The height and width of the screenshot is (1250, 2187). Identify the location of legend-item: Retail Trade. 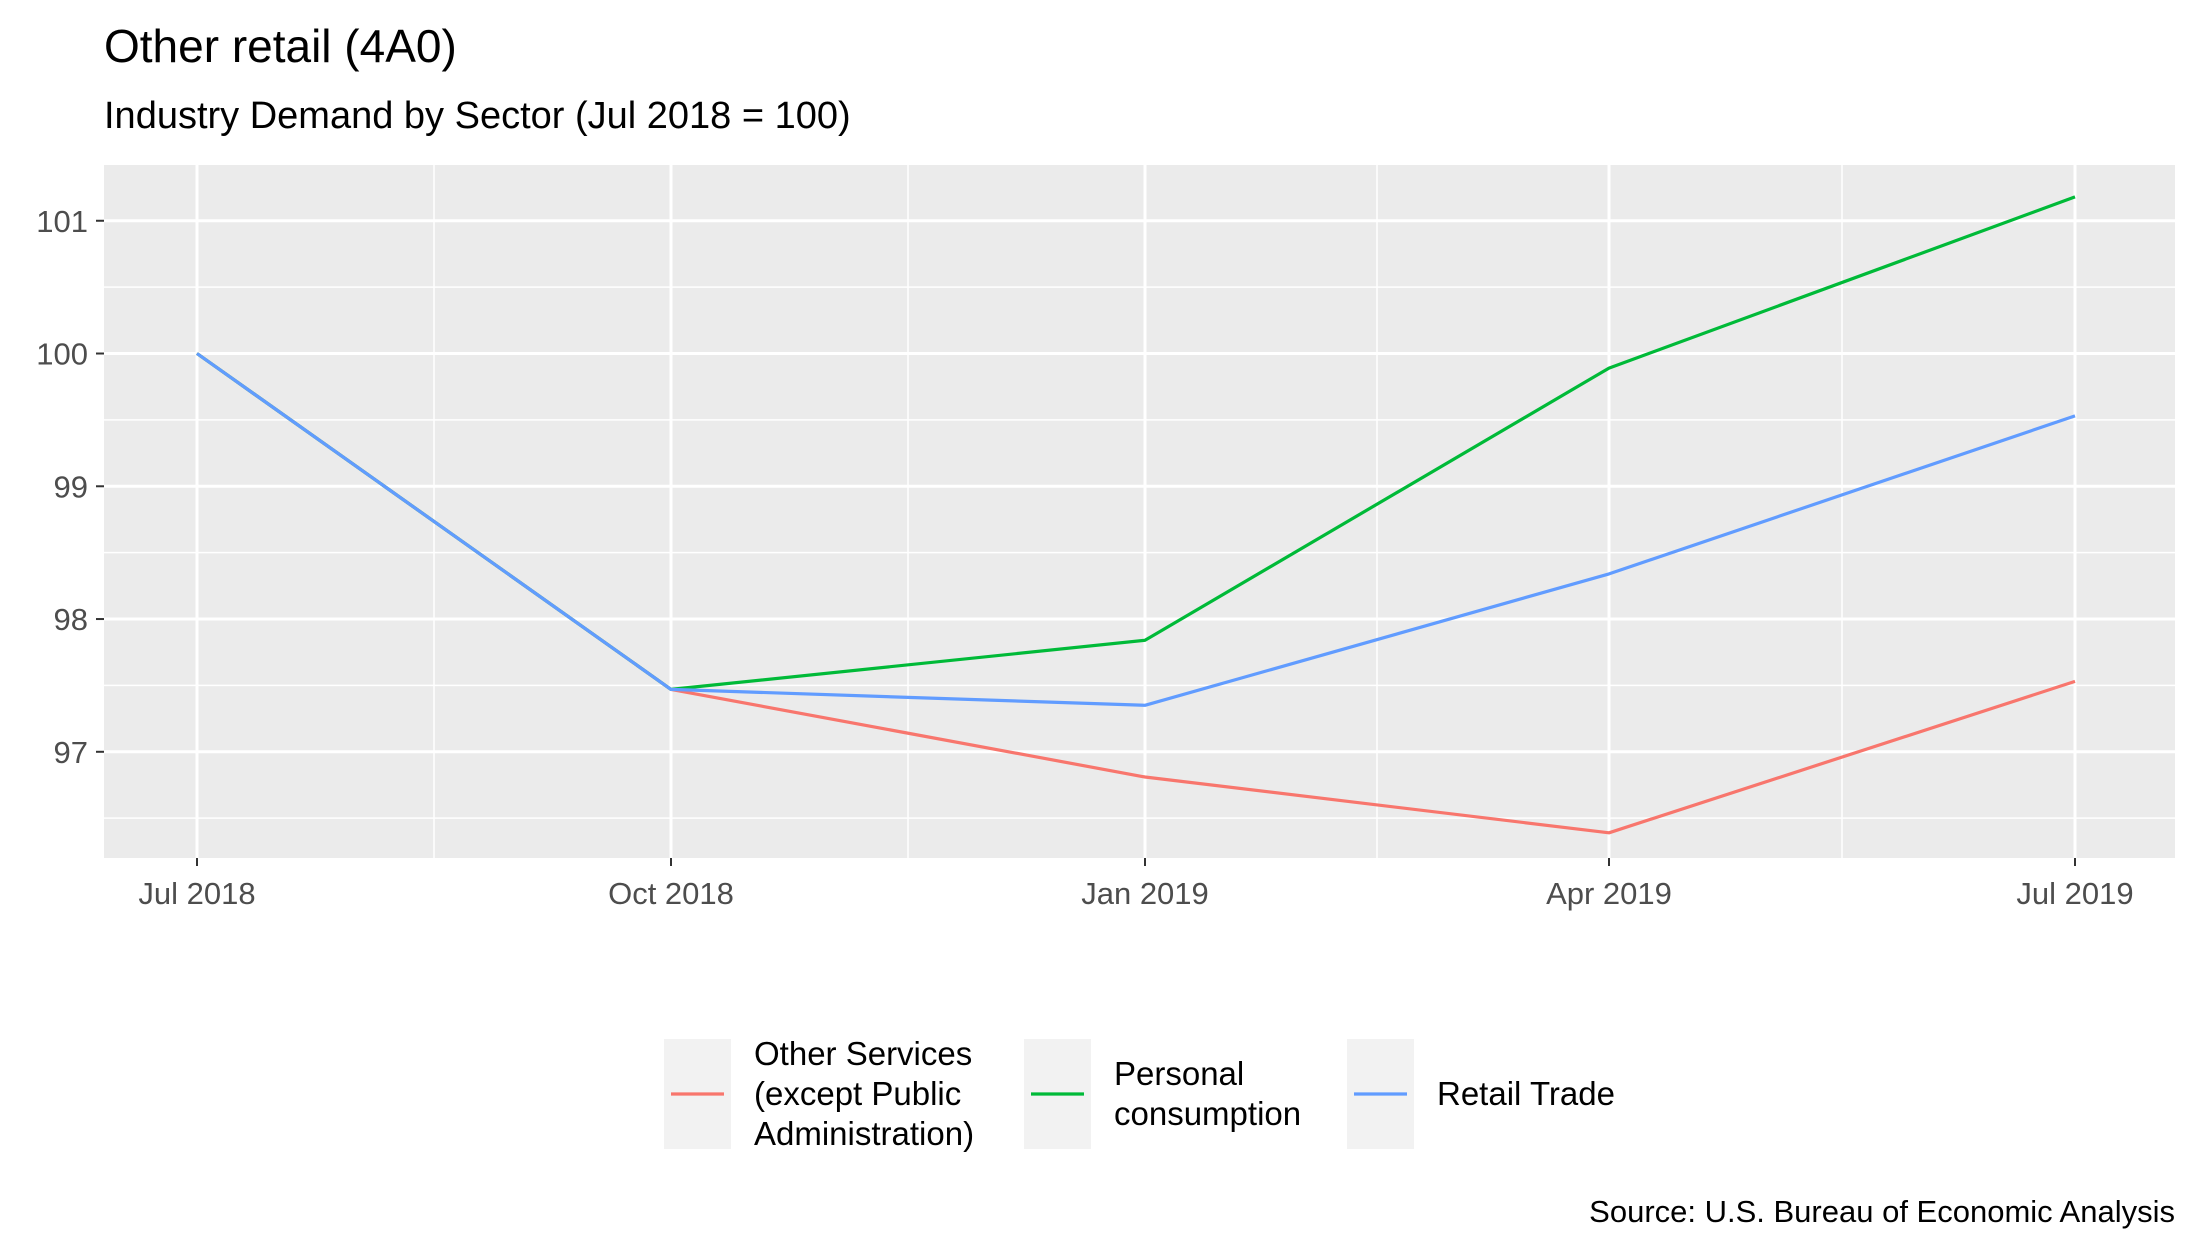
(1481, 1094).